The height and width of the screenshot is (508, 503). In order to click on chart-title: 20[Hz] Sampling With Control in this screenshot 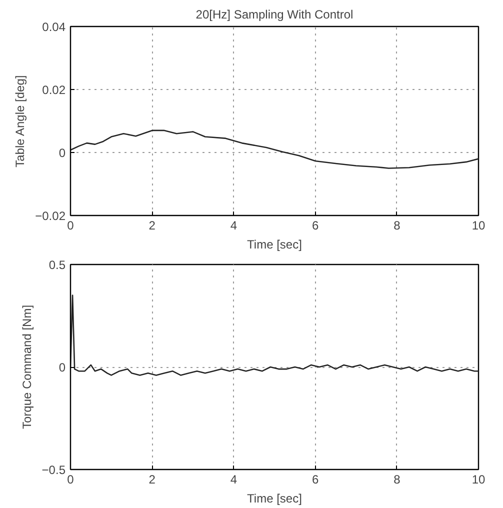, I will do `click(275, 15)`.